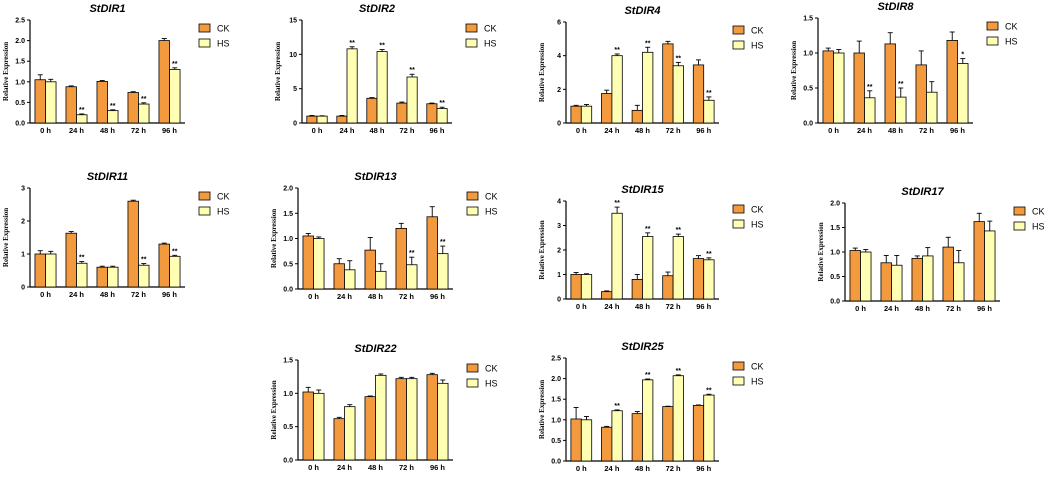  What do you see at coordinates (642, 347) in the screenshot?
I see `chart-title: StDIR25` at bounding box center [642, 347].